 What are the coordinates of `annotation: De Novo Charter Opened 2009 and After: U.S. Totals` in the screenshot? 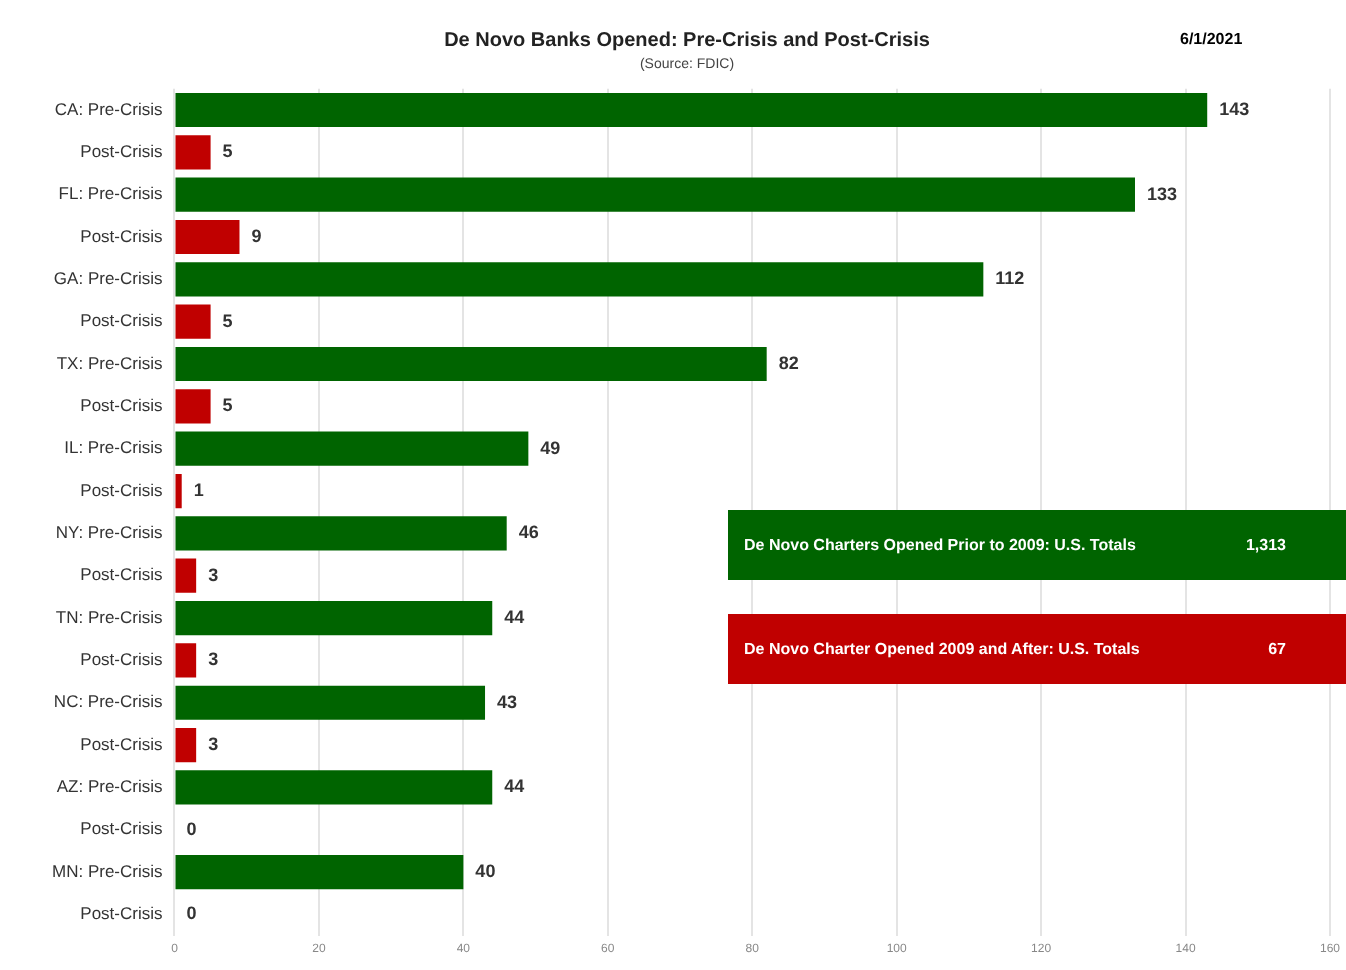 It's located at (942, 649).